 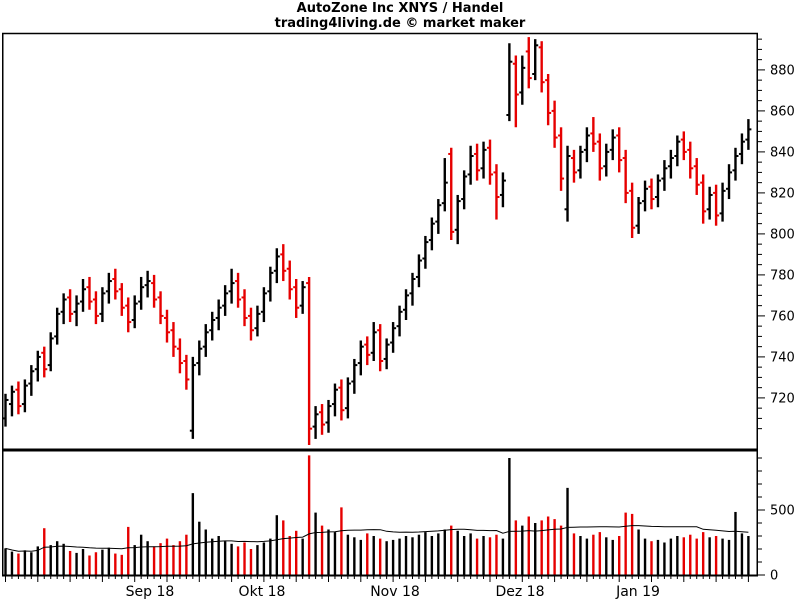 I want to click on svg-text: 820, so click(x=782, y=193).